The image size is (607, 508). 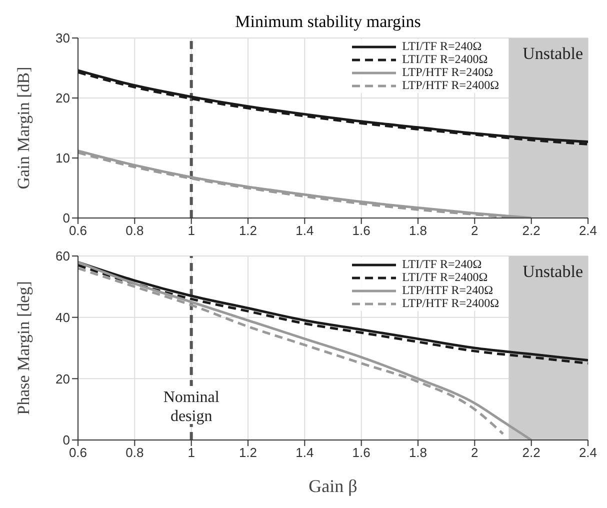 What do you see at coordinates (191, 407) in the screenshot?
I see `ref-line-label: Nominal design` at bounding box center [191, 407].